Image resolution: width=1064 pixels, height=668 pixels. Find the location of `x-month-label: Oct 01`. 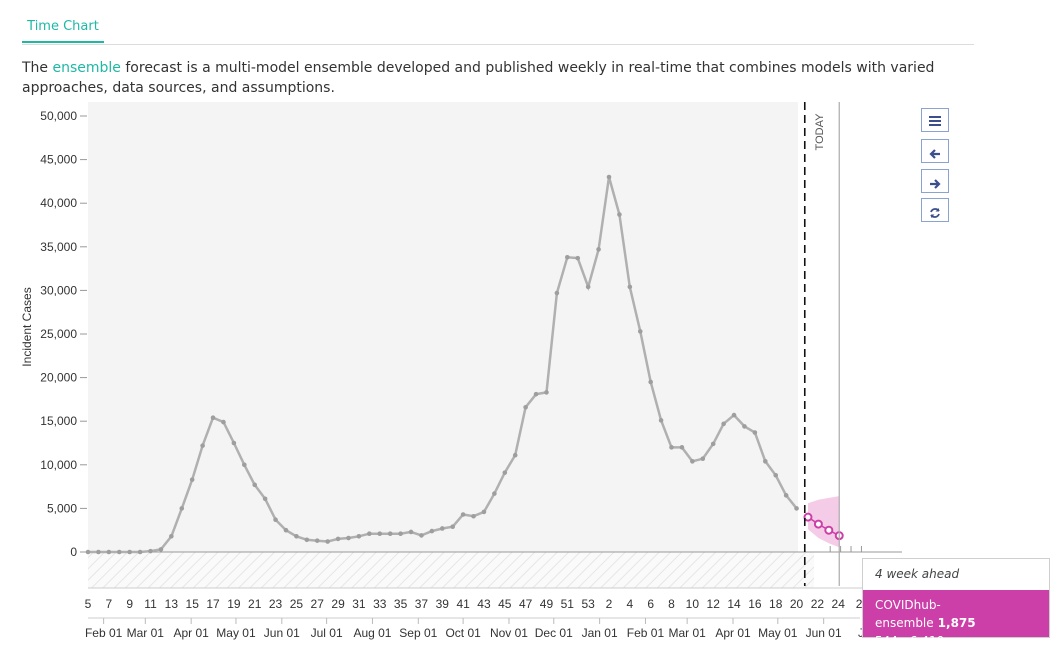

x-month-label: Oct 01 is located at coordinates (463, 633).